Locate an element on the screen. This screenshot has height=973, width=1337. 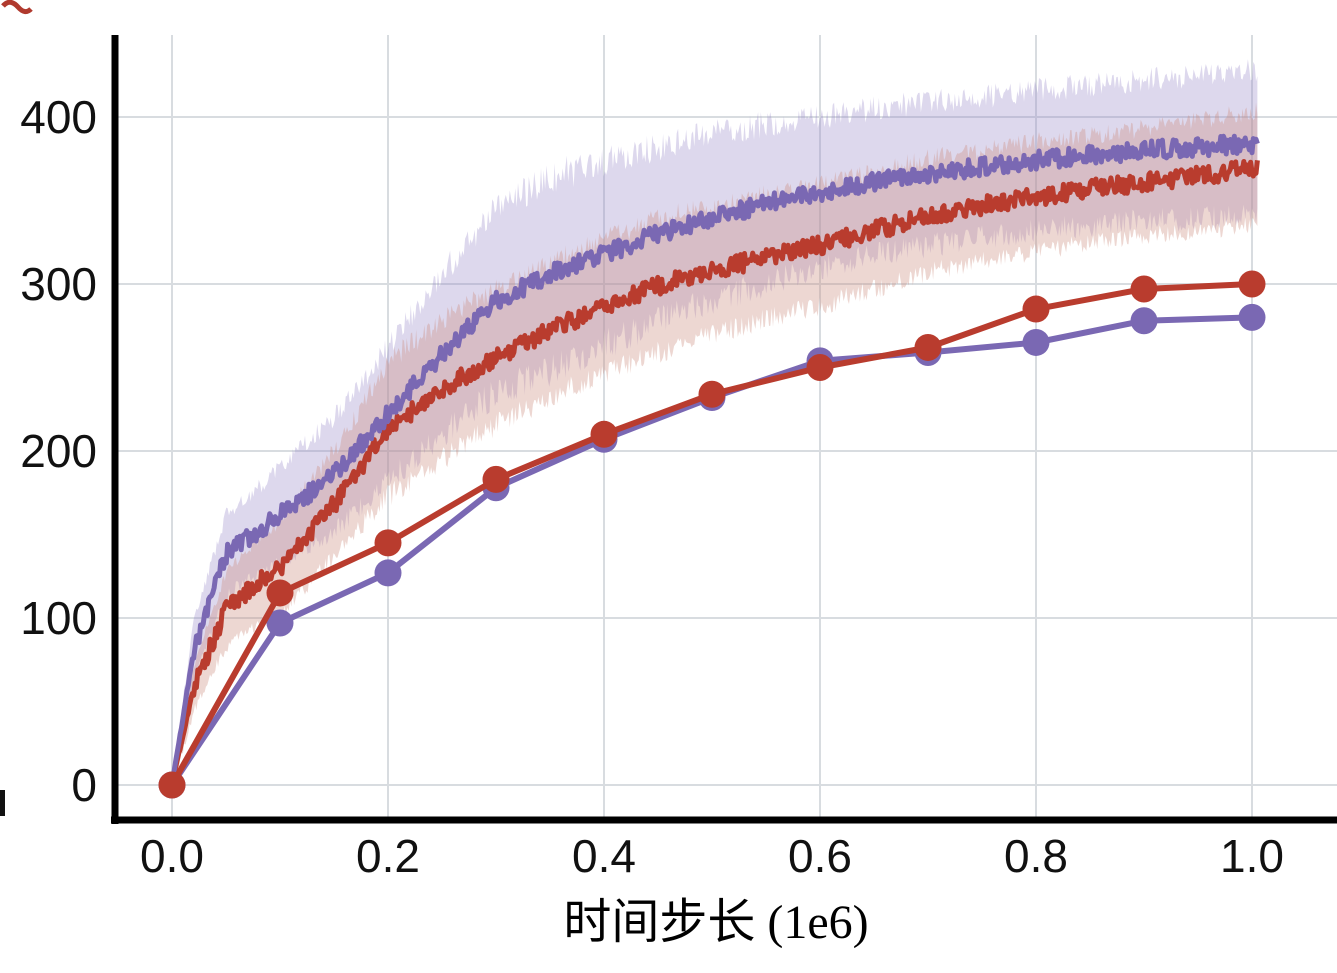
y-tick-label: 0 is located at coordinates (84, 785).